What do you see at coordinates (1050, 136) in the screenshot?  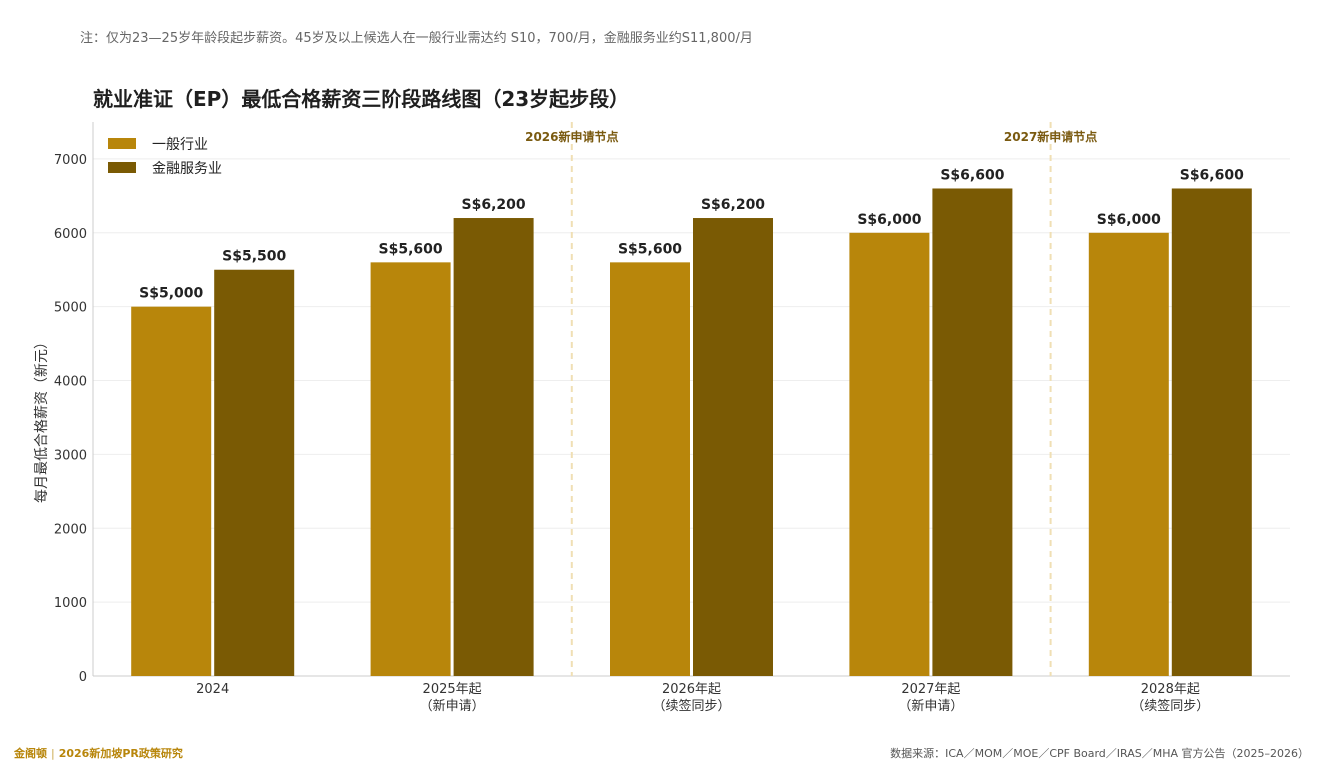 I see `node-marker-label: 2027新申请节点` at bounding box center [1050, 136].